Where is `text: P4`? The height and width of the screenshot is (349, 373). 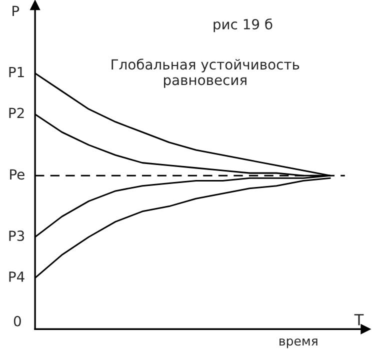 text: P4 is located at coordinates (16, 277).